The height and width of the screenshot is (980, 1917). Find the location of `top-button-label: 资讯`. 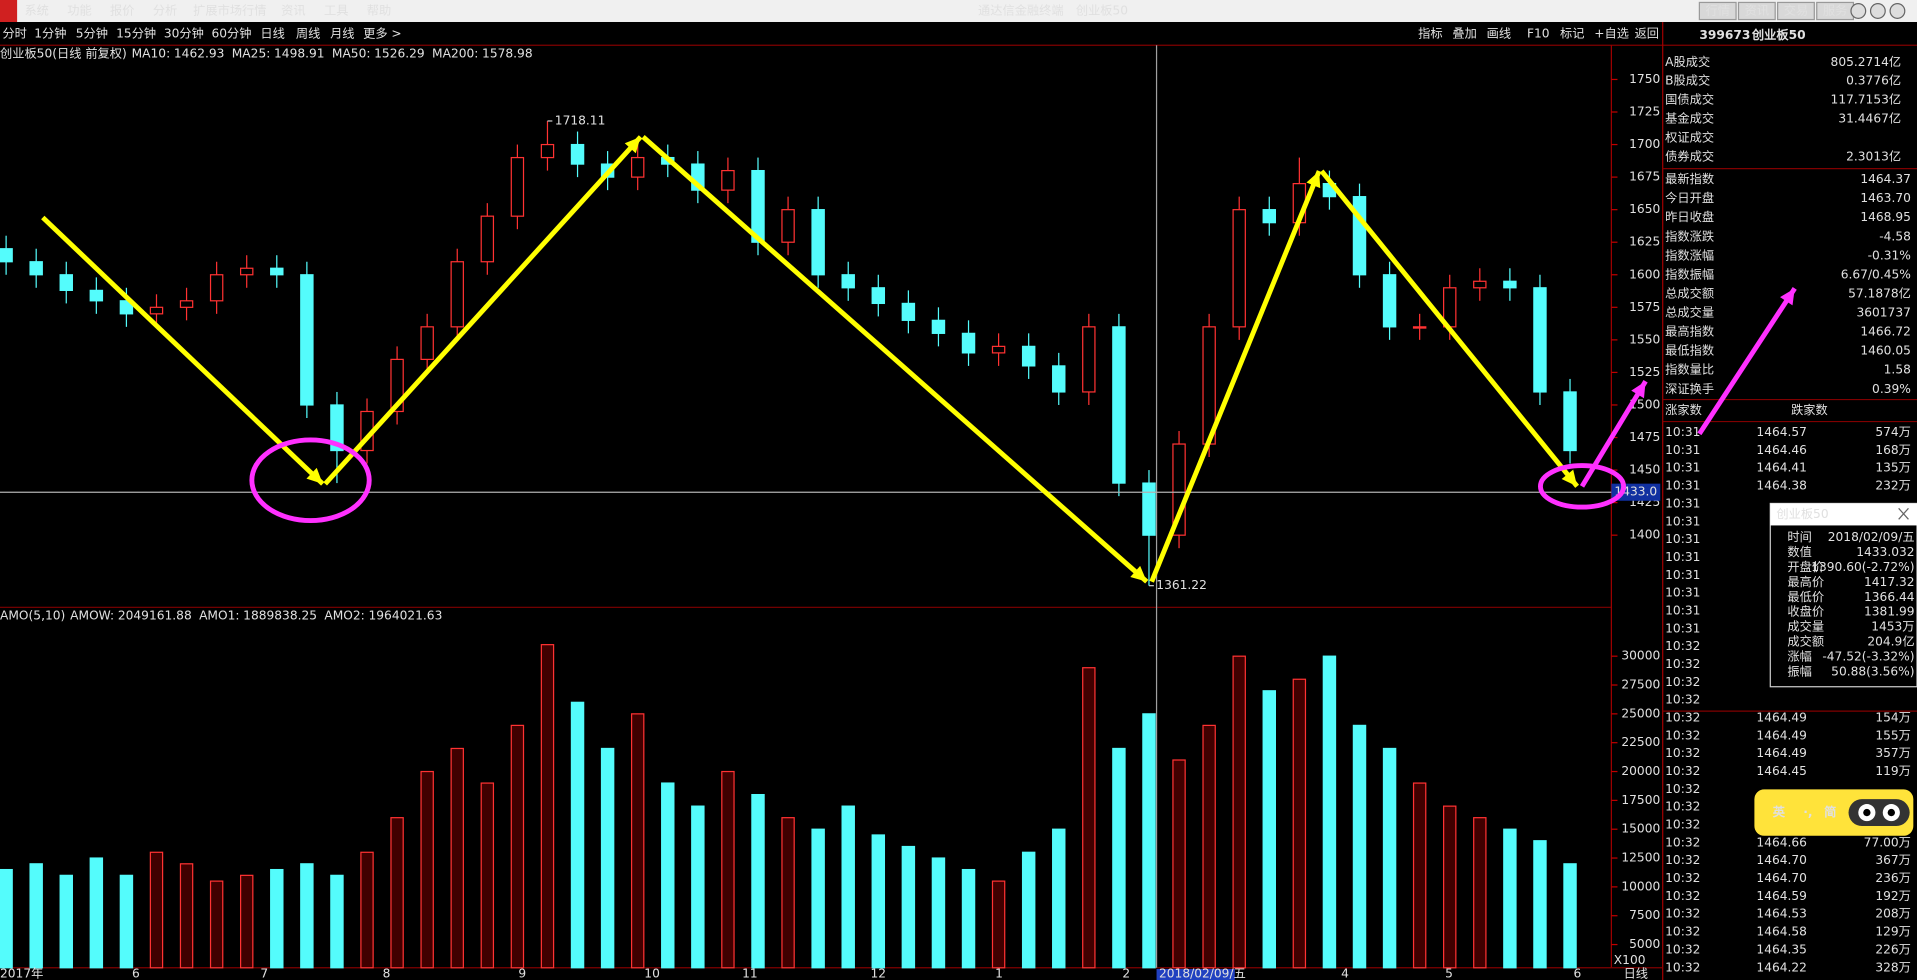

top-button-label: 资讯 is located at coordinates (1757, 10).